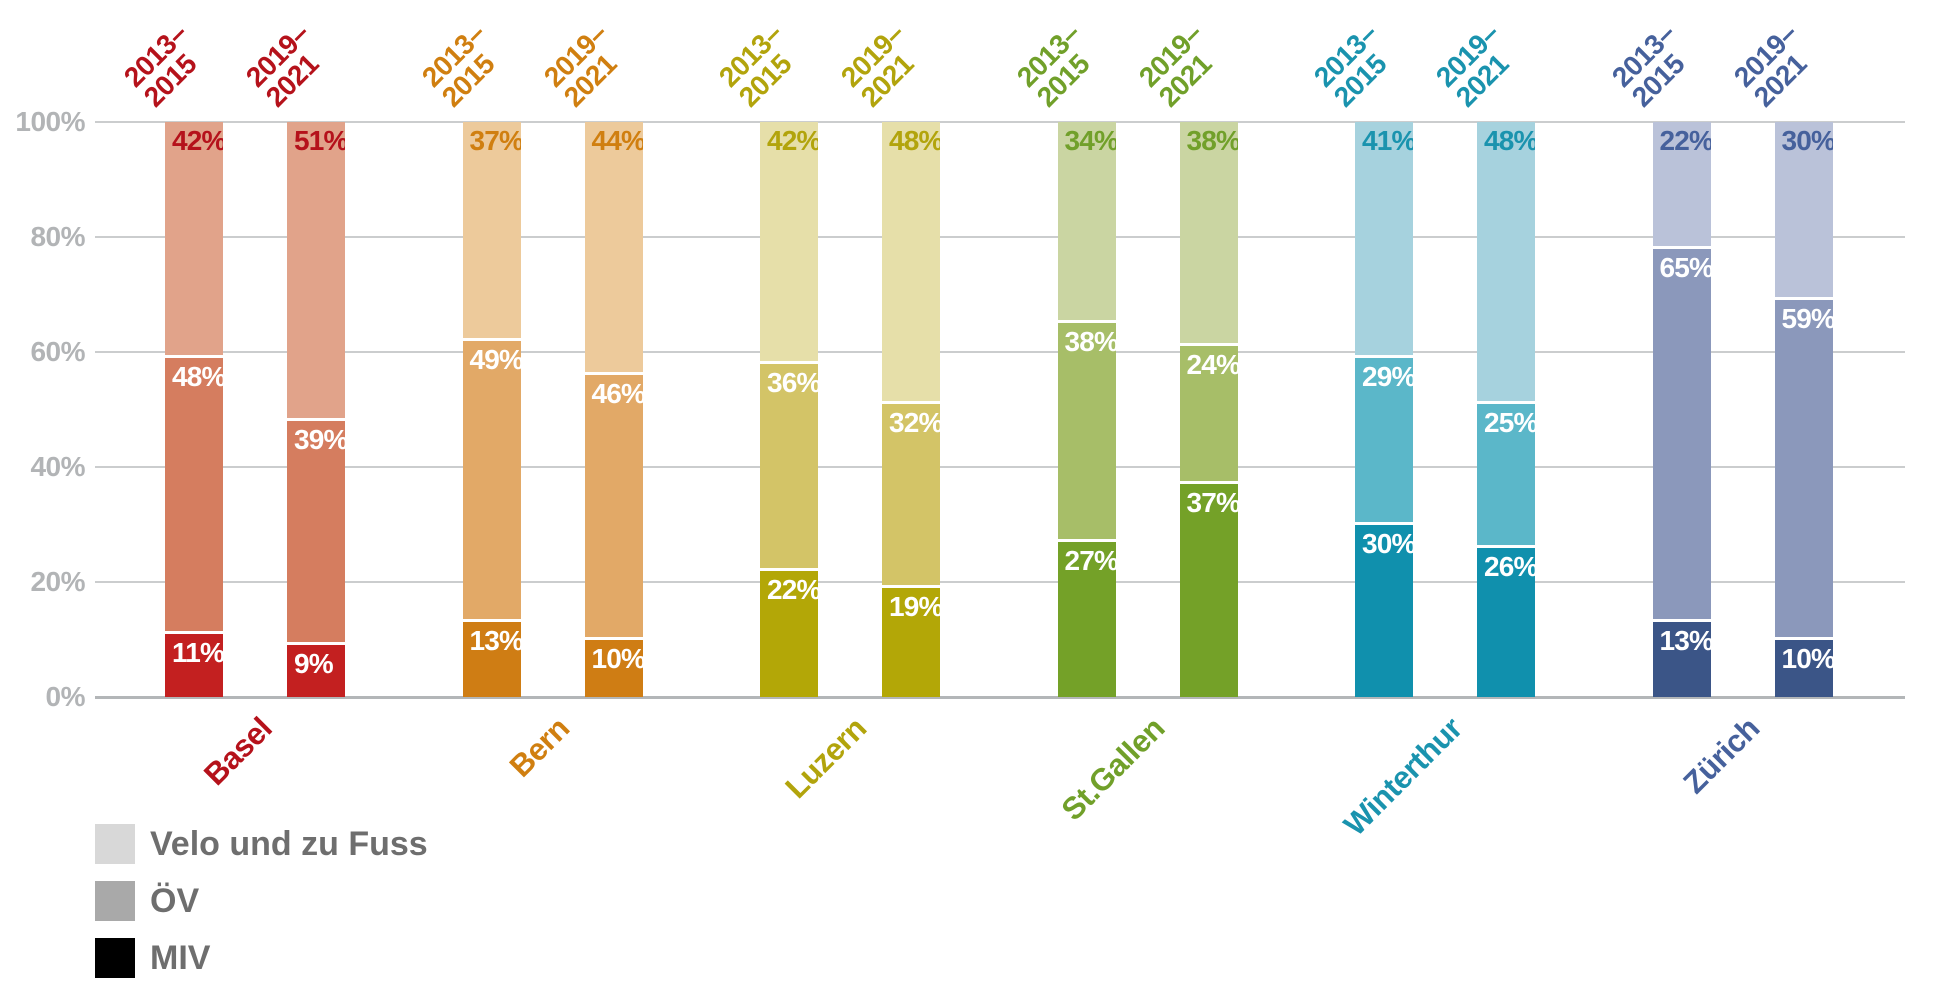 Image resolution: width=1940 pixels, height=1000 pixels. I want to click on segment-label-miv: 30%, so click(1387, 543).